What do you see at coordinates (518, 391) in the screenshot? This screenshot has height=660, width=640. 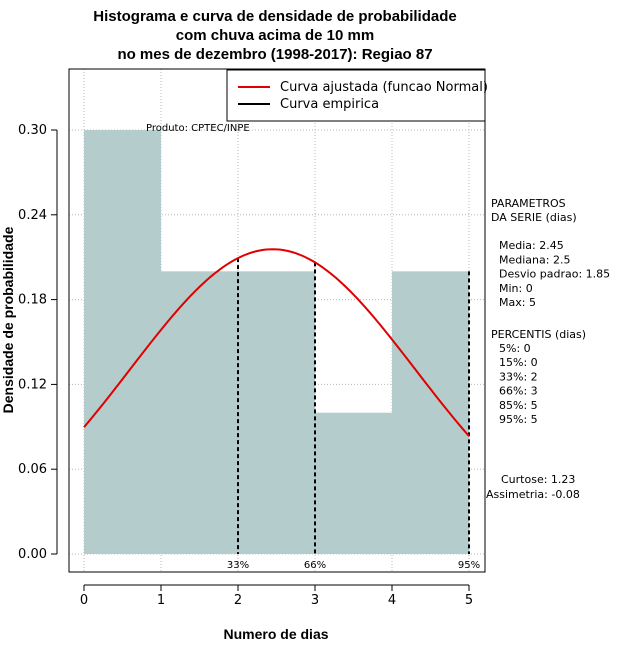 I see `percentis-line-3: 66%: 3` at bounding box center [518, 391].